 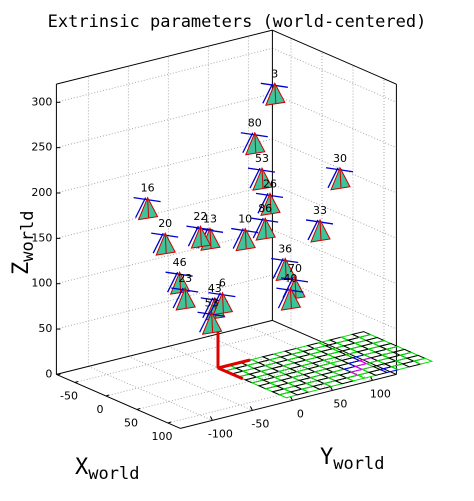 I want to click on z-tick-label: 300, so click(x=41, y=101).